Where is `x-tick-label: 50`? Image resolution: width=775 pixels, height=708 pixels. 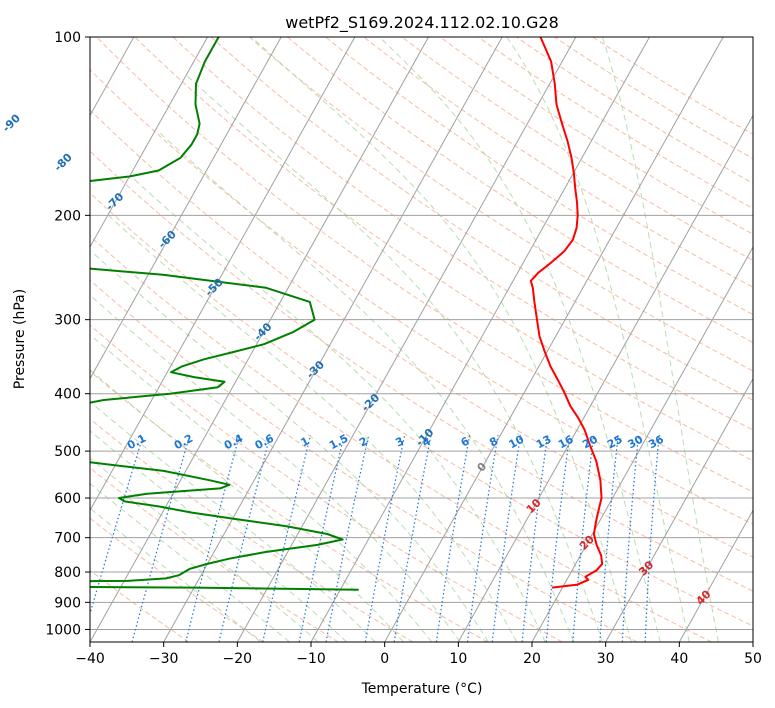
x-tick-label: 50 is located at coordinates (753, 659).